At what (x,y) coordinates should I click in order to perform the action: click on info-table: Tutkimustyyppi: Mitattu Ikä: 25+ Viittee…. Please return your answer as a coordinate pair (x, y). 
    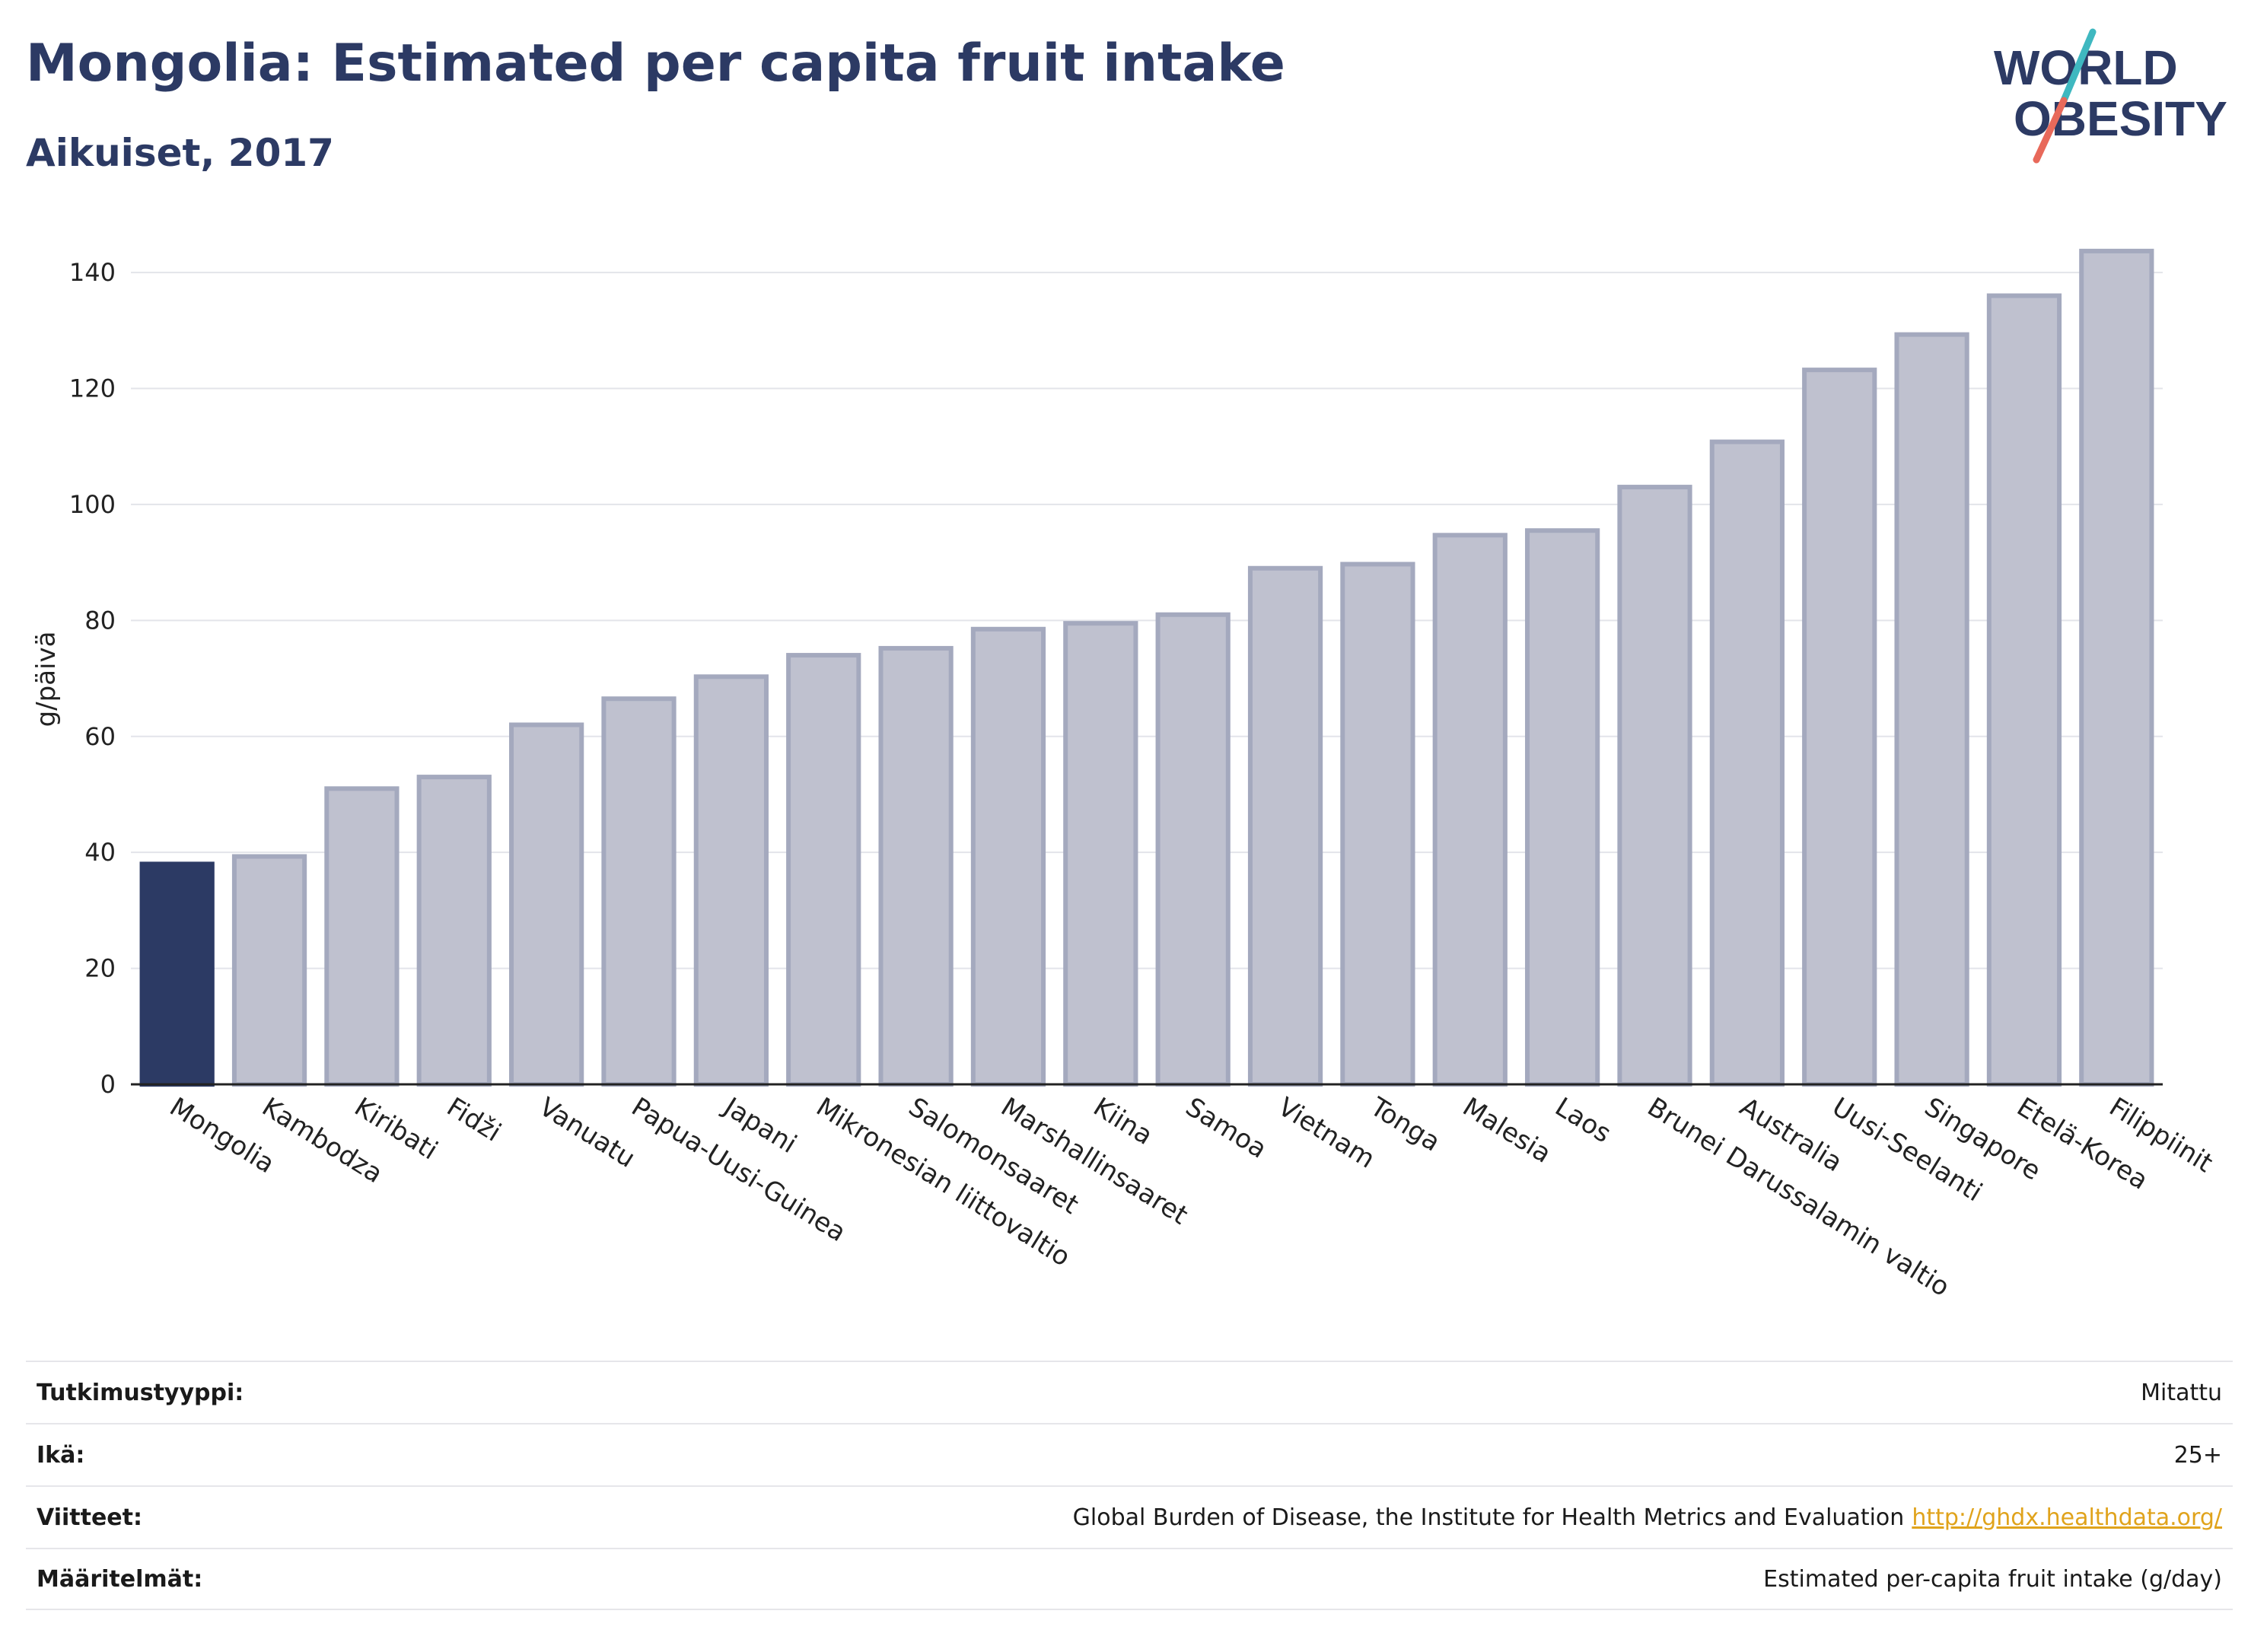
    Looking at the image, I should click on (1129, 1485).